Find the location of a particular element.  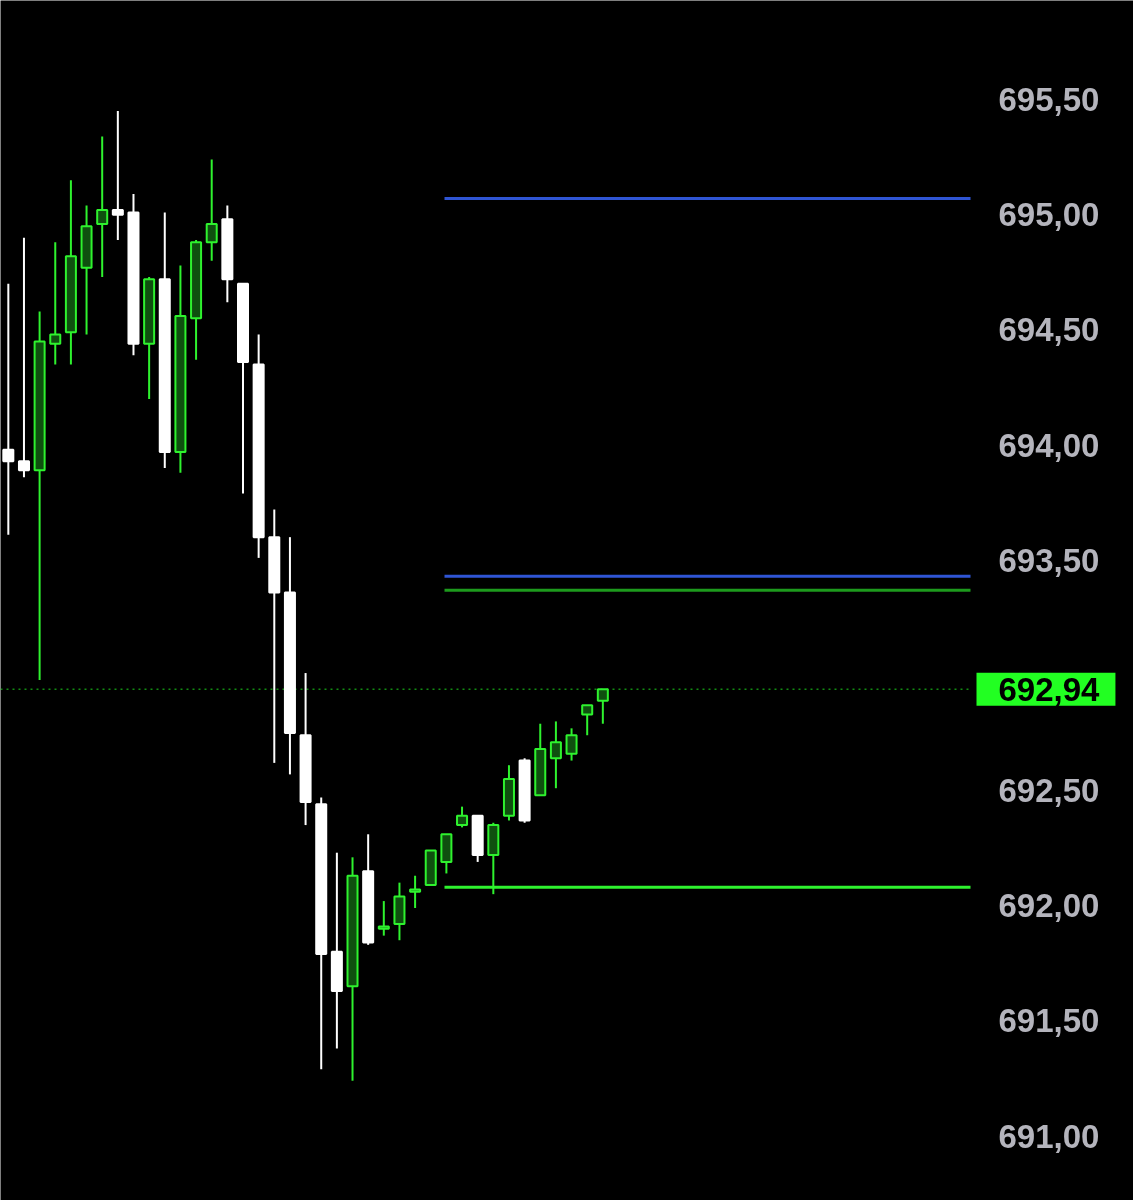

y-tick-label: 694,50 is located at coordinates (1049, 330).